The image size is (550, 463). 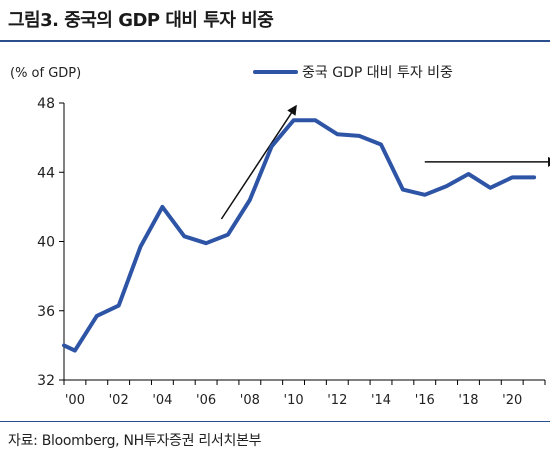 I want to click on x-tick-label: '12, so click(x=337, y=400).